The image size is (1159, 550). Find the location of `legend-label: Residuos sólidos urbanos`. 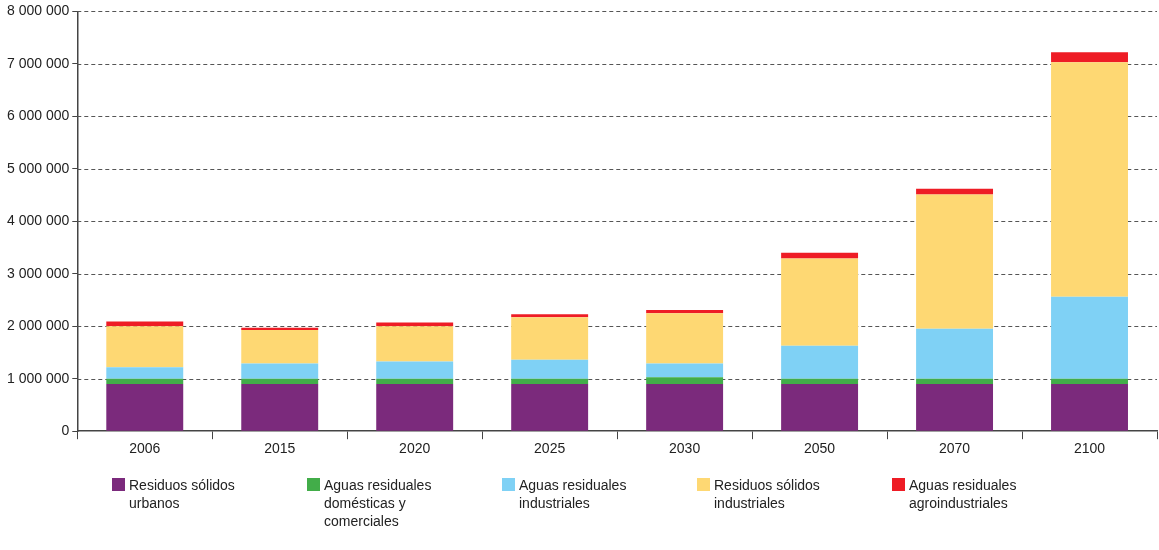

legend-label: Residuos sólidos urbanos is located at coordinates (182, 494).